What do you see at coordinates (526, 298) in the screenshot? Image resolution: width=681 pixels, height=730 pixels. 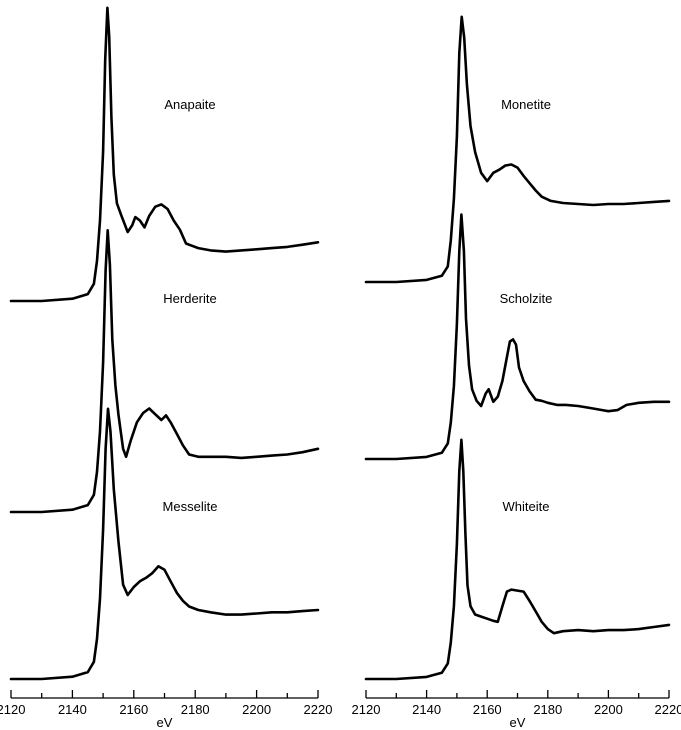 I see `series-label-scholzite: Scholzite` at bounding box center [526, 298].